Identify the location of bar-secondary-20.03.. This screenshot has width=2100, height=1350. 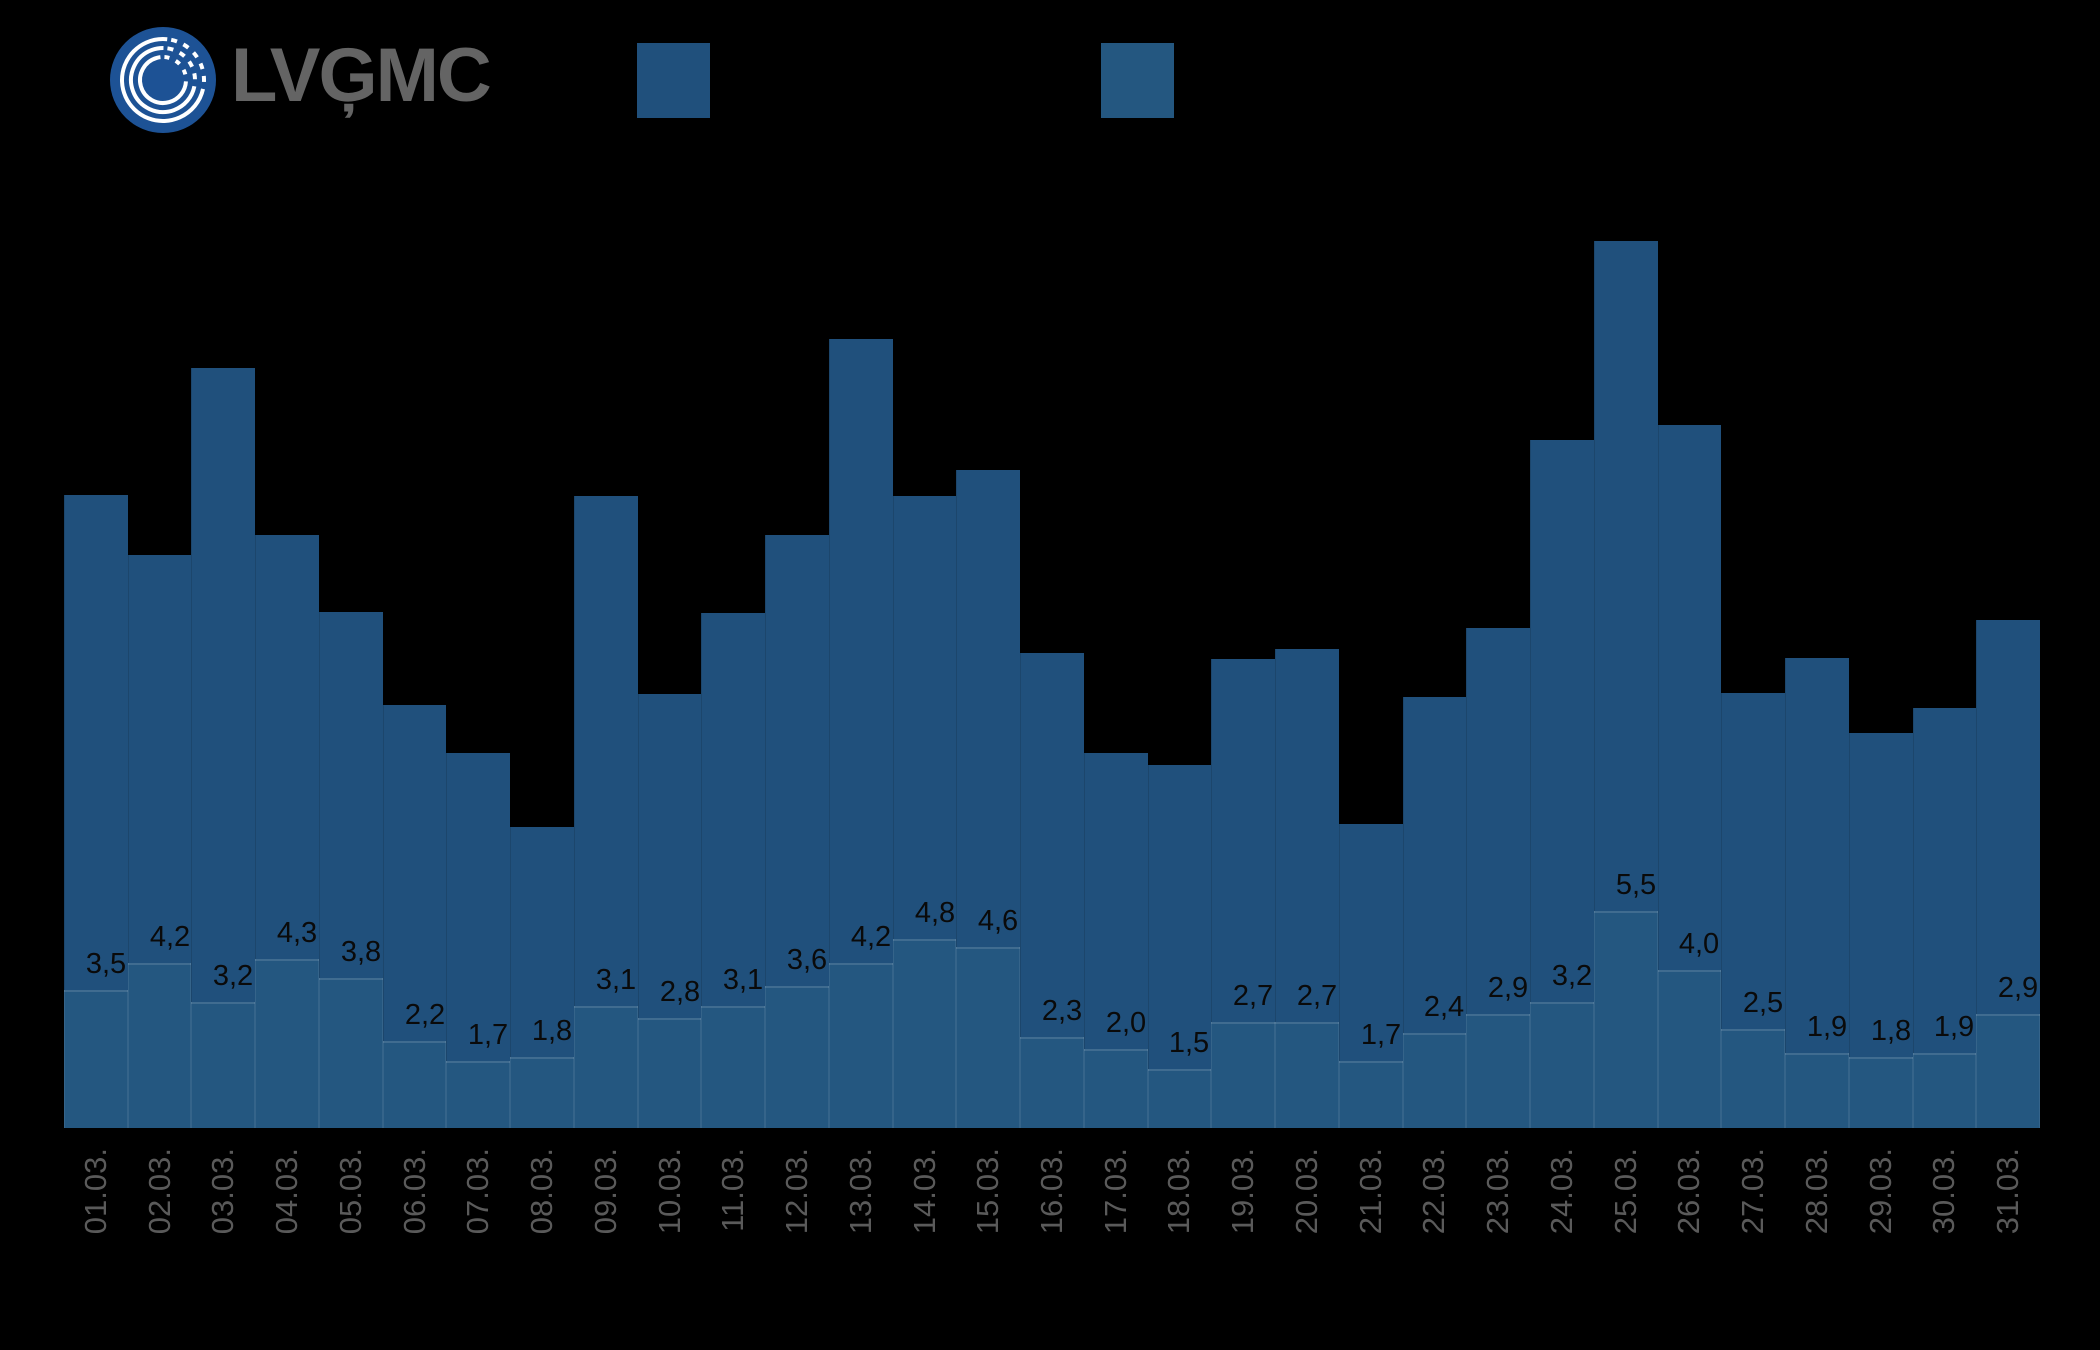
(1307, 1075).